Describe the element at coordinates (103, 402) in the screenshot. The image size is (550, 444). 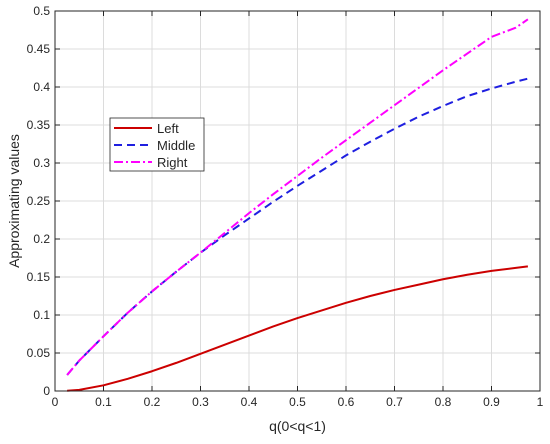
I see `x-tick-label: 0.1` at that location.